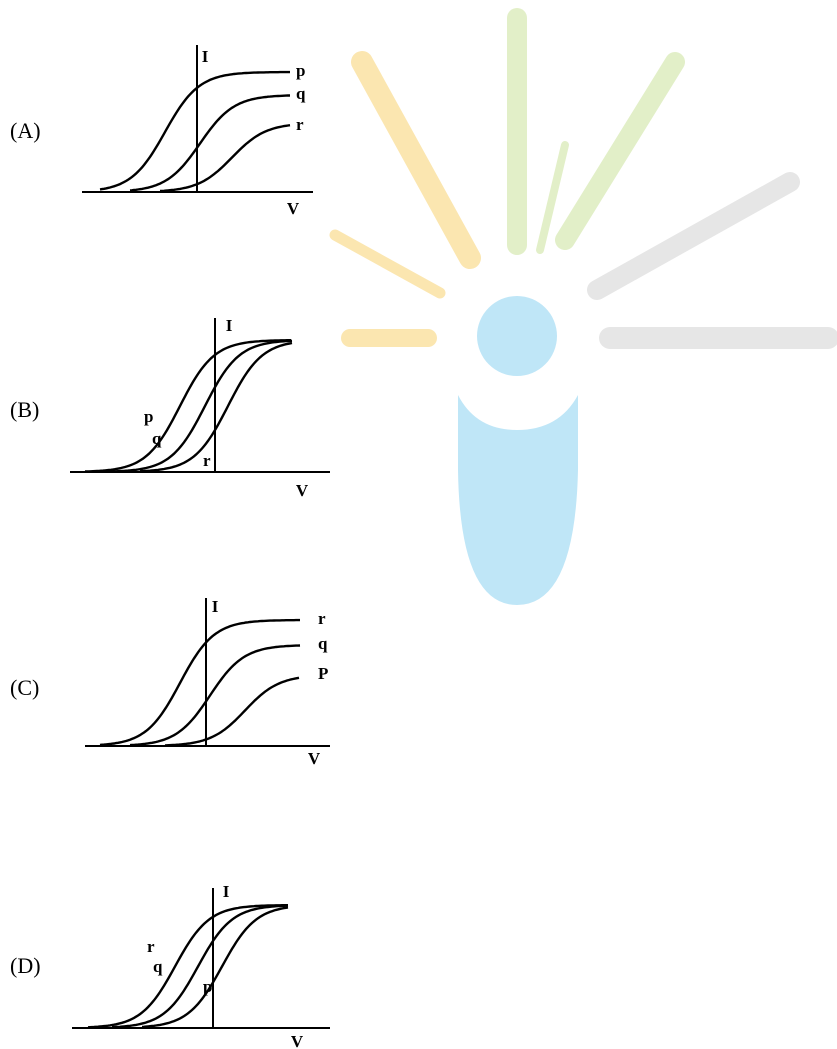 The height and width of the screenshot is (1049, 837). Describe the element at coordinates (25, 965) in the screenshot. I see `option-label: (D)` at that location.